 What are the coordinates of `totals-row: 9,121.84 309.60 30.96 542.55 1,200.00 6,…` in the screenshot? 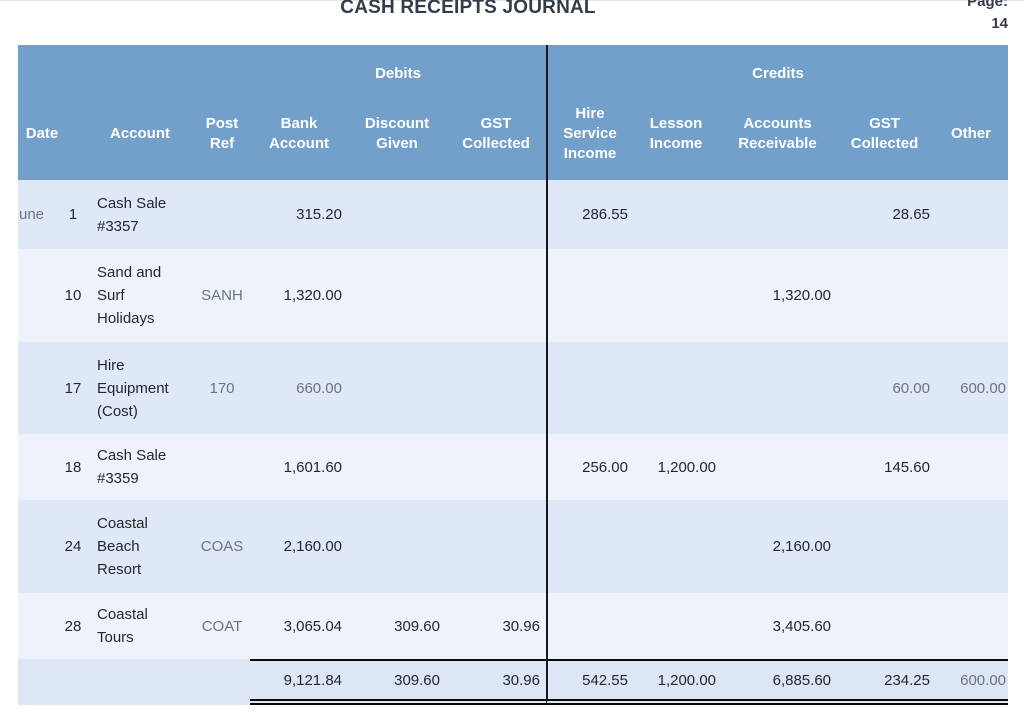 It's located at (513, 682).